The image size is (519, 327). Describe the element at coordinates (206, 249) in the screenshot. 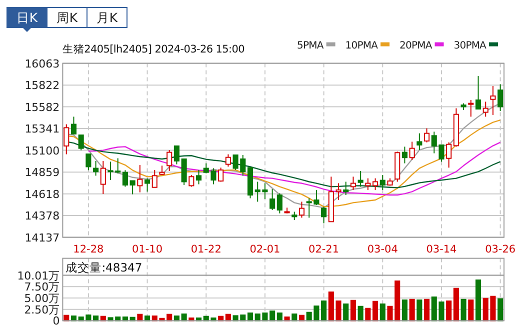

I see `x-tick-label: 01-22` at that location.